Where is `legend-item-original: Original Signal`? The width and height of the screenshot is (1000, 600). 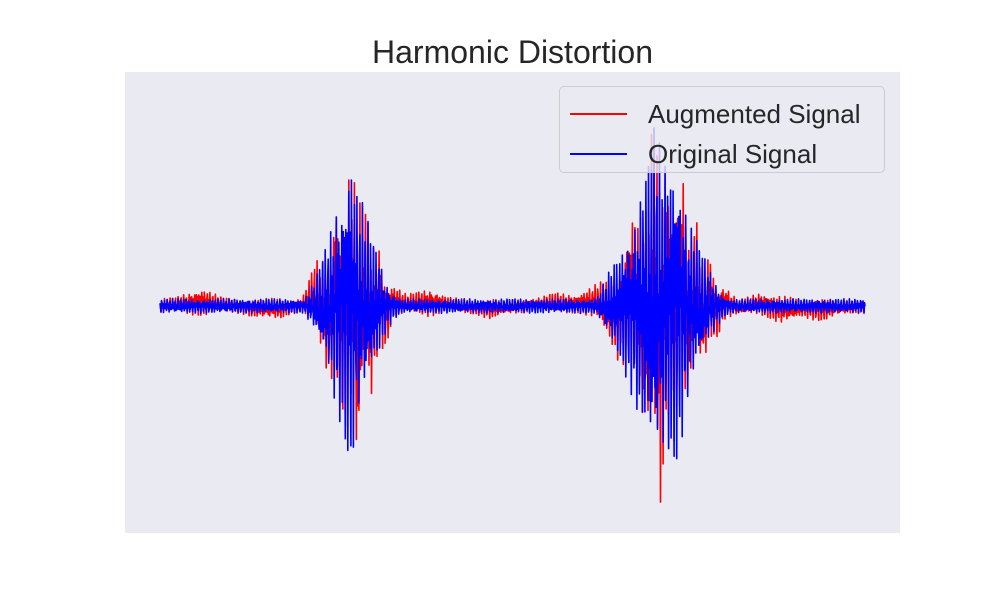 legend-item-original: Original Signal is located at coordinates (722, 154).